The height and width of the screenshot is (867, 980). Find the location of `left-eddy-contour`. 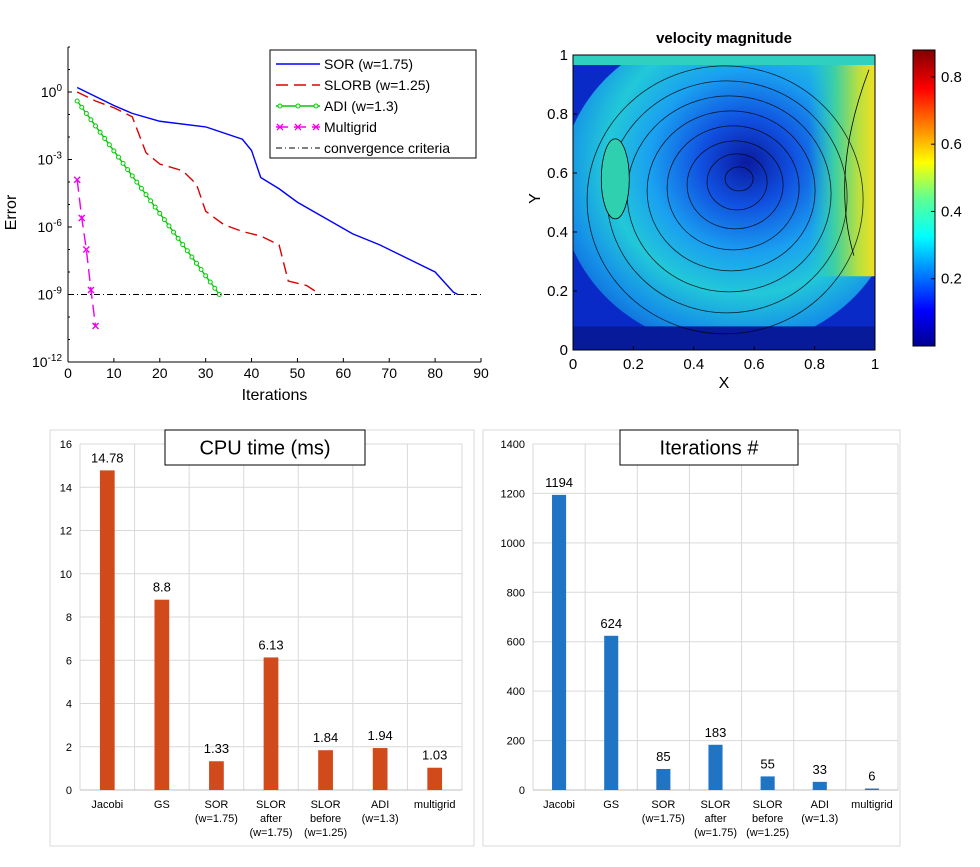

left-eddy-contour is located at coordinates (615, 179).